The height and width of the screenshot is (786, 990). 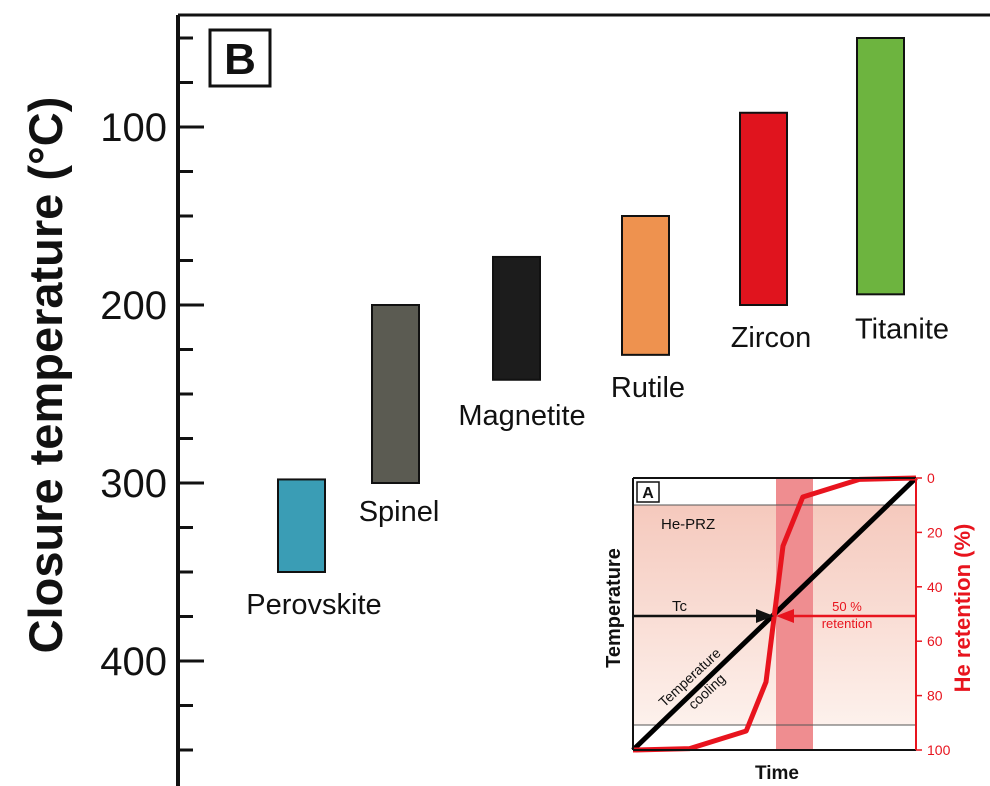 I want to click on panel-a-label-text: A, so click(x=648, y=493).